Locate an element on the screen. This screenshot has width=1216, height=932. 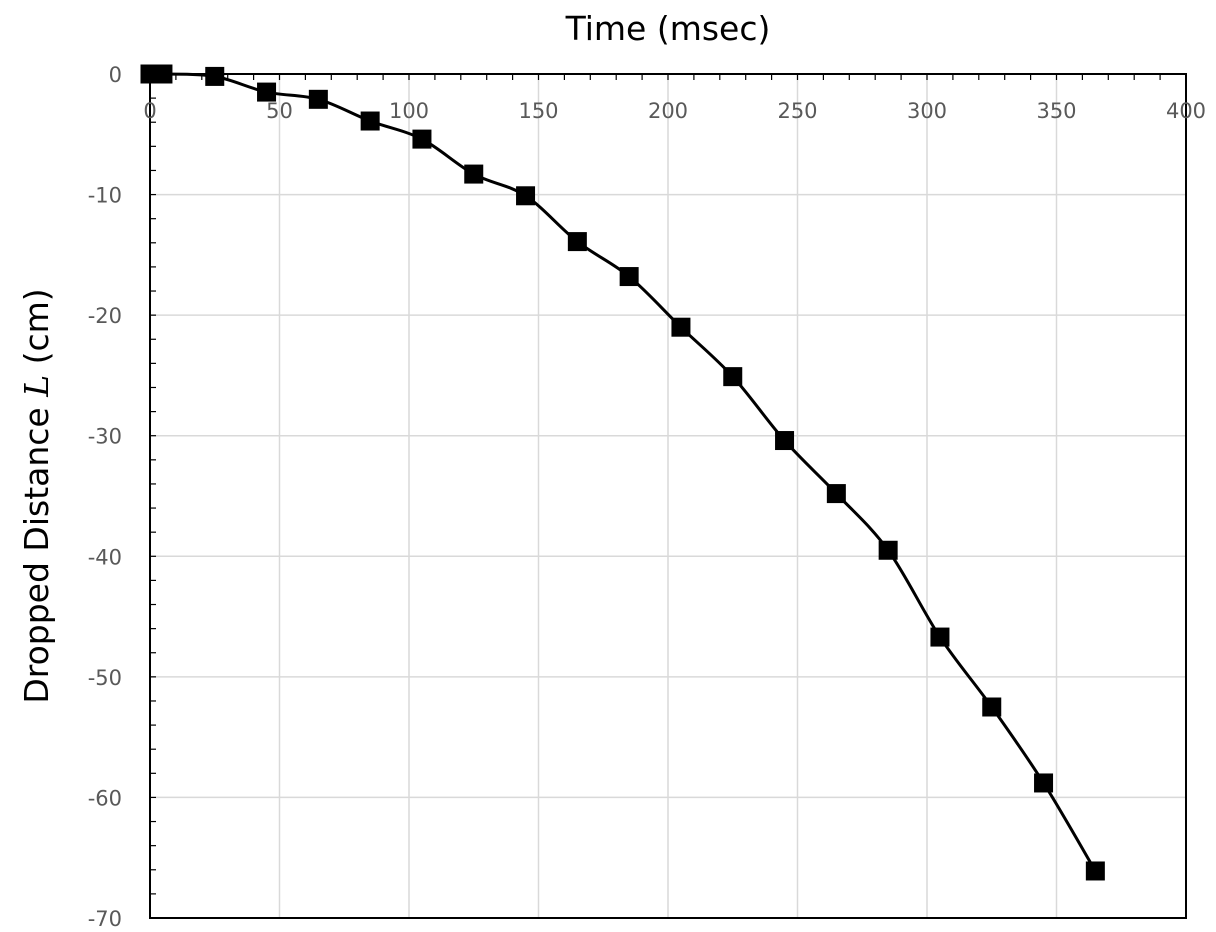
y-tick-label-4: -40 is located at coordinates (105, 557).